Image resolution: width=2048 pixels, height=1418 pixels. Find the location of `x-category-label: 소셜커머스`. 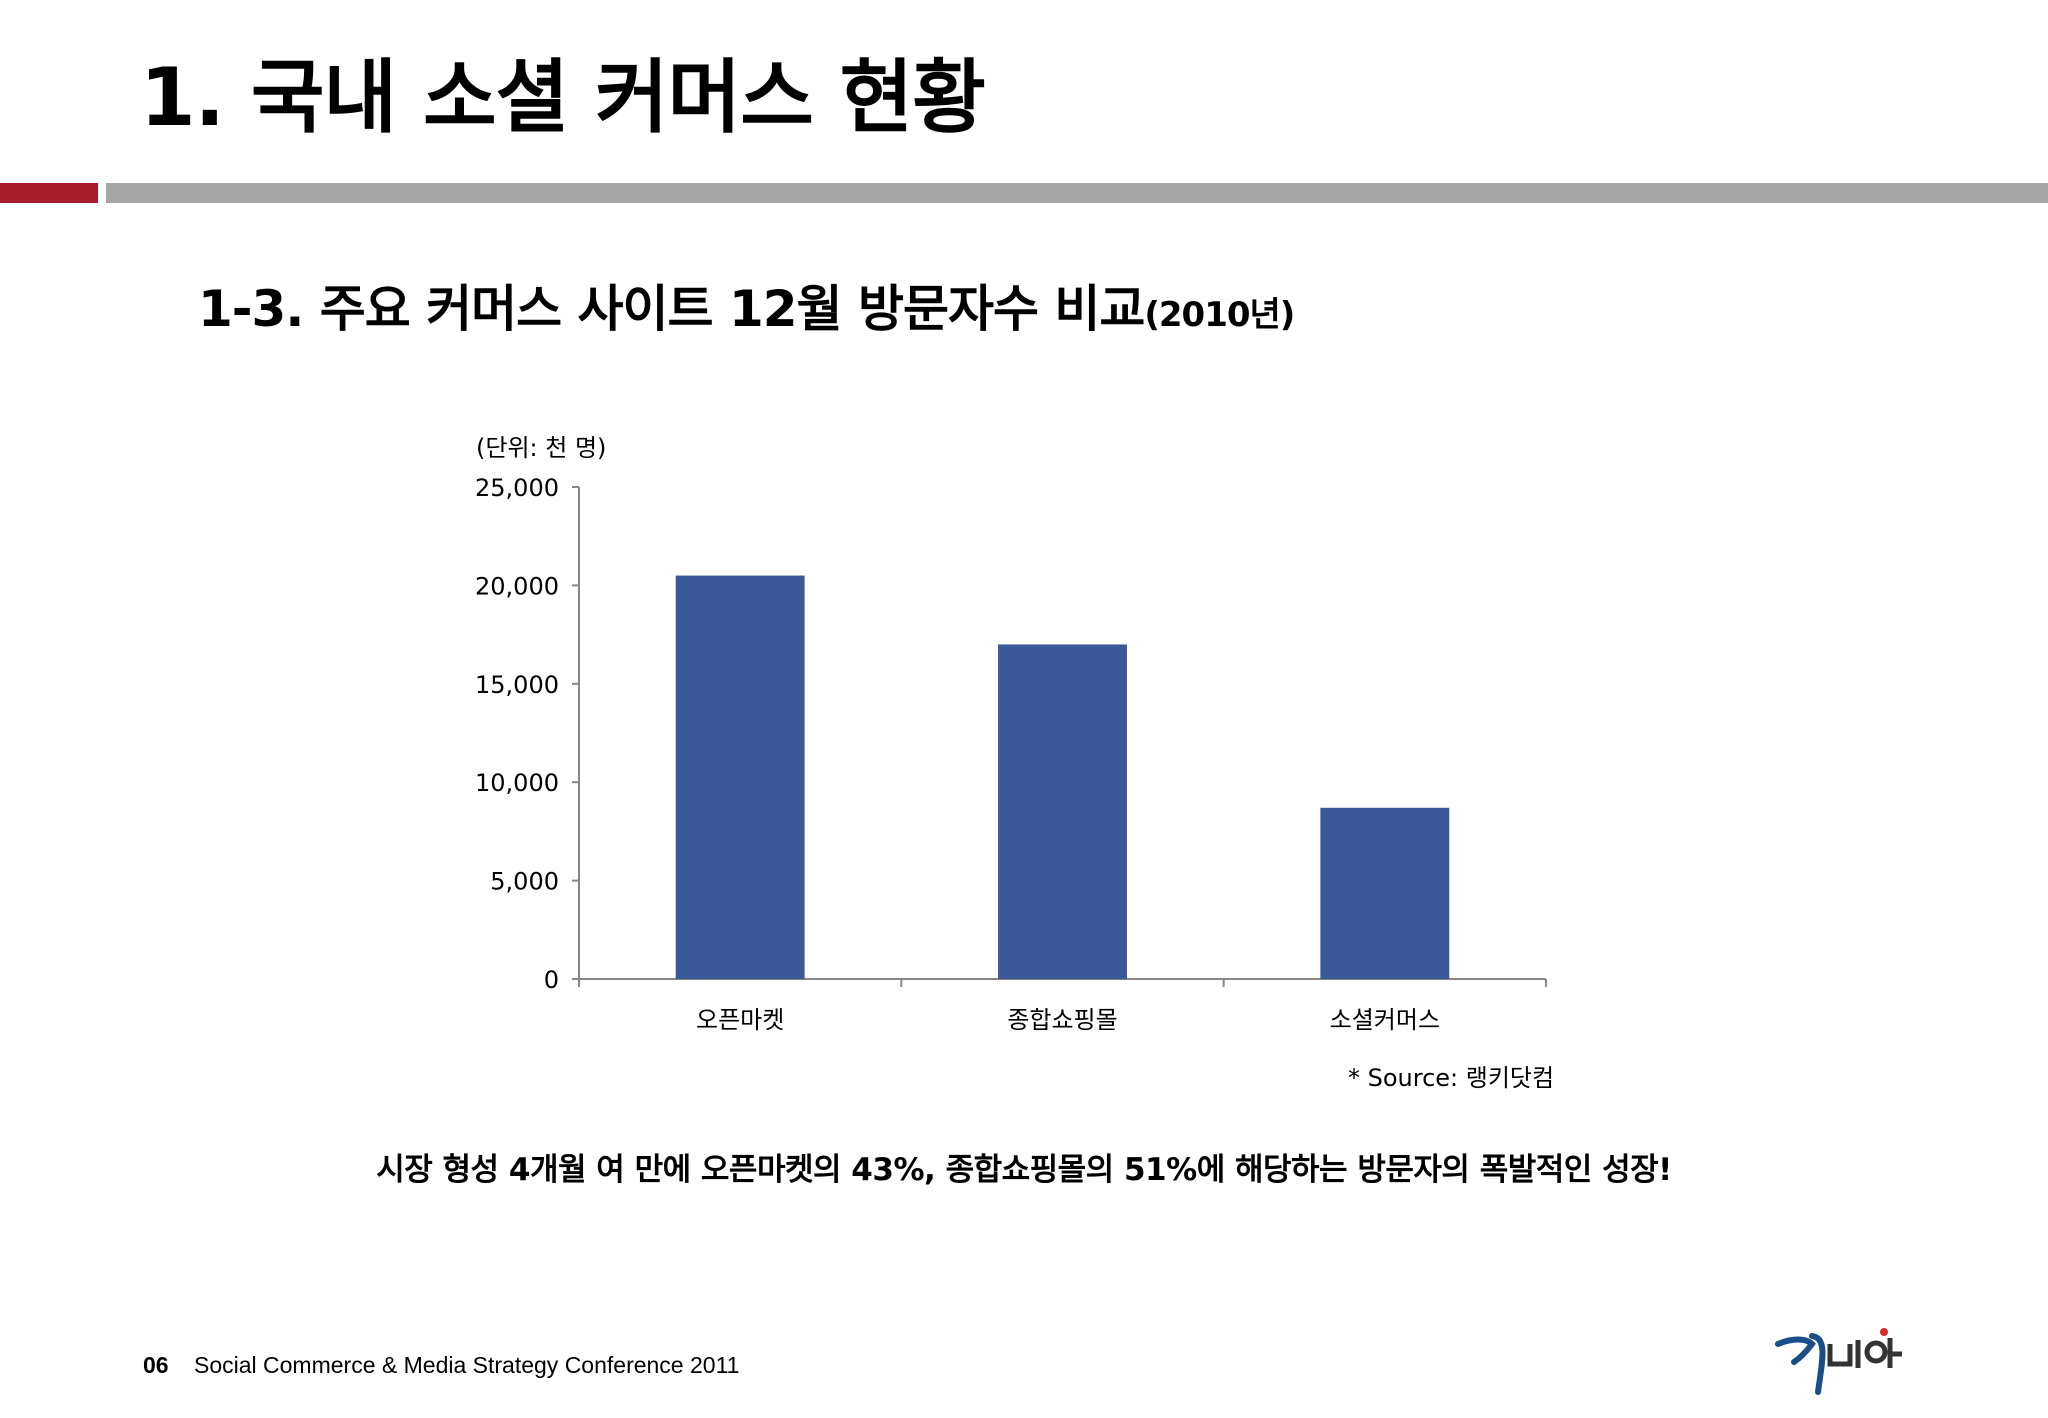

x-category-label: 소셜커머스 is located at coordinates (1385, 1020).